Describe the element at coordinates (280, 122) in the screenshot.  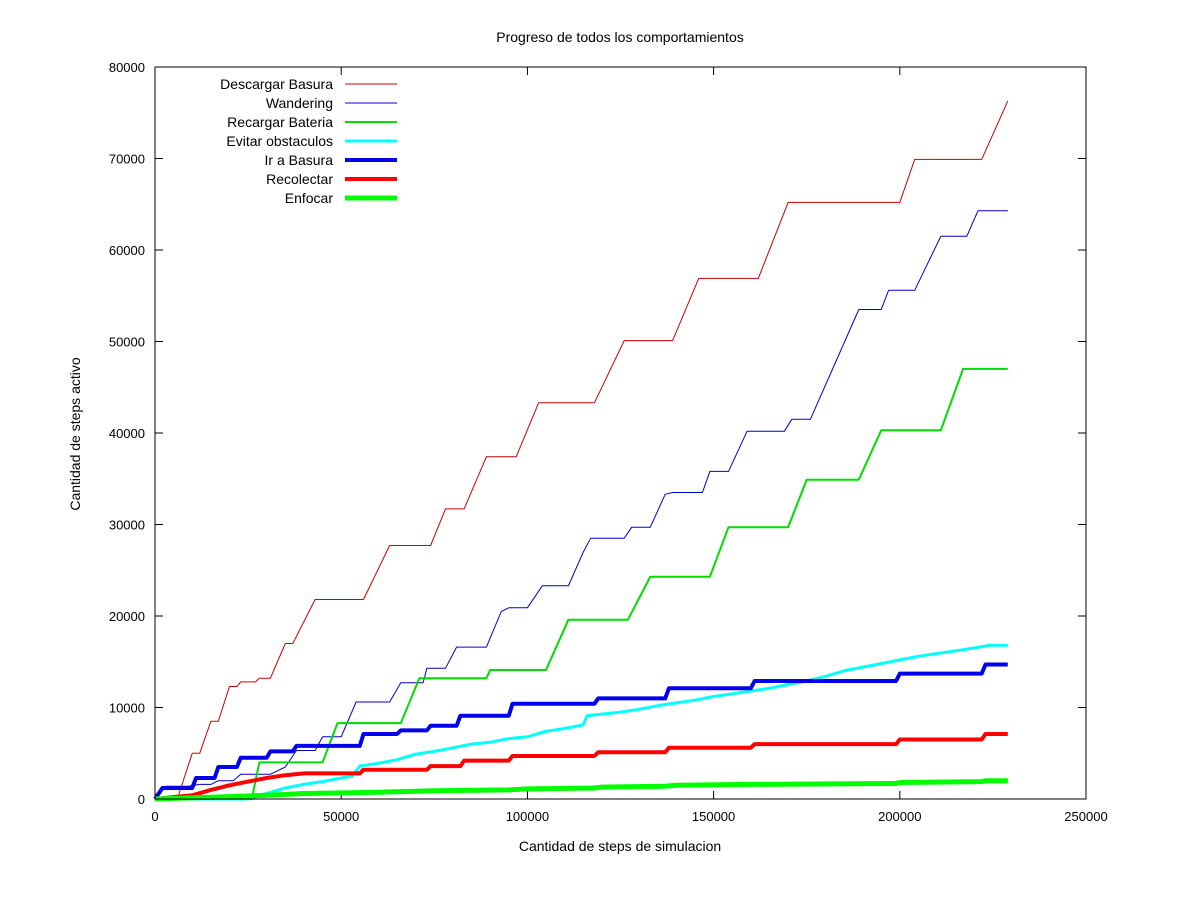
I see `legend-label: Recargar Bateria` at that location.